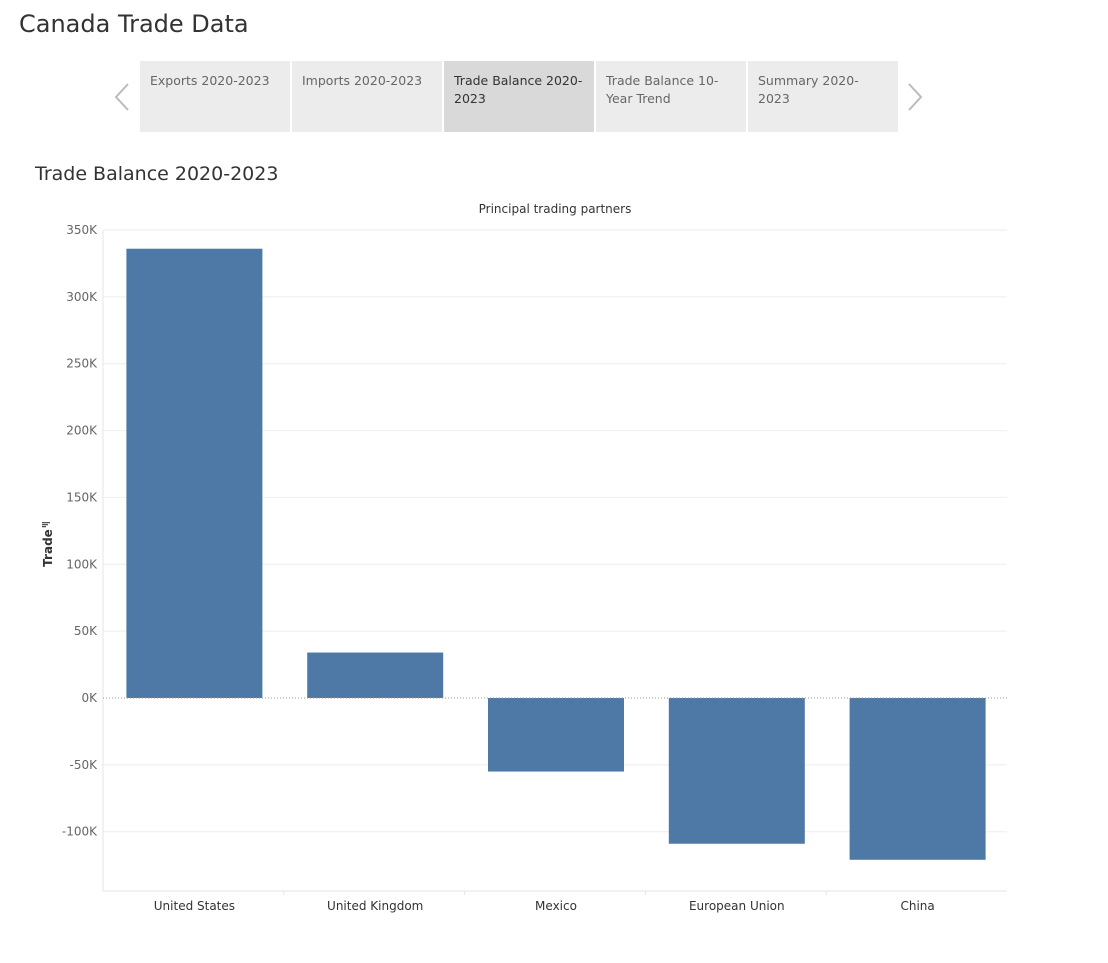  I want to click on y-tick-label: -50K, so click(84, 765).